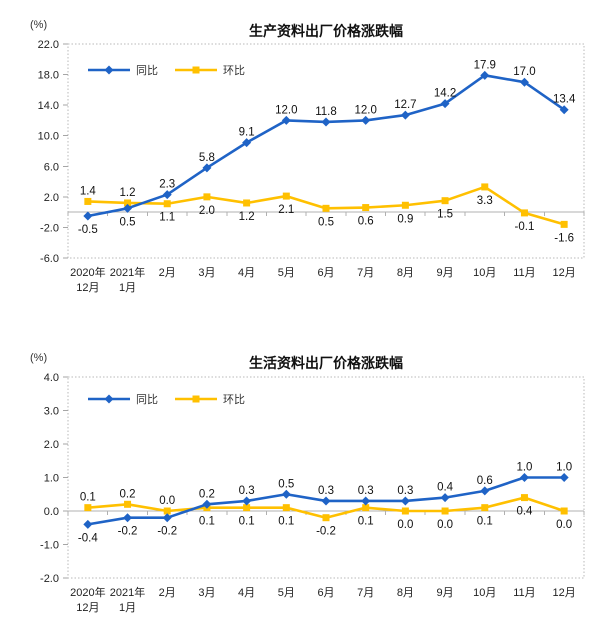 The height and width of the screenshot is (636, 600). I want to click on data-label: -0.5, so click(88, 230).